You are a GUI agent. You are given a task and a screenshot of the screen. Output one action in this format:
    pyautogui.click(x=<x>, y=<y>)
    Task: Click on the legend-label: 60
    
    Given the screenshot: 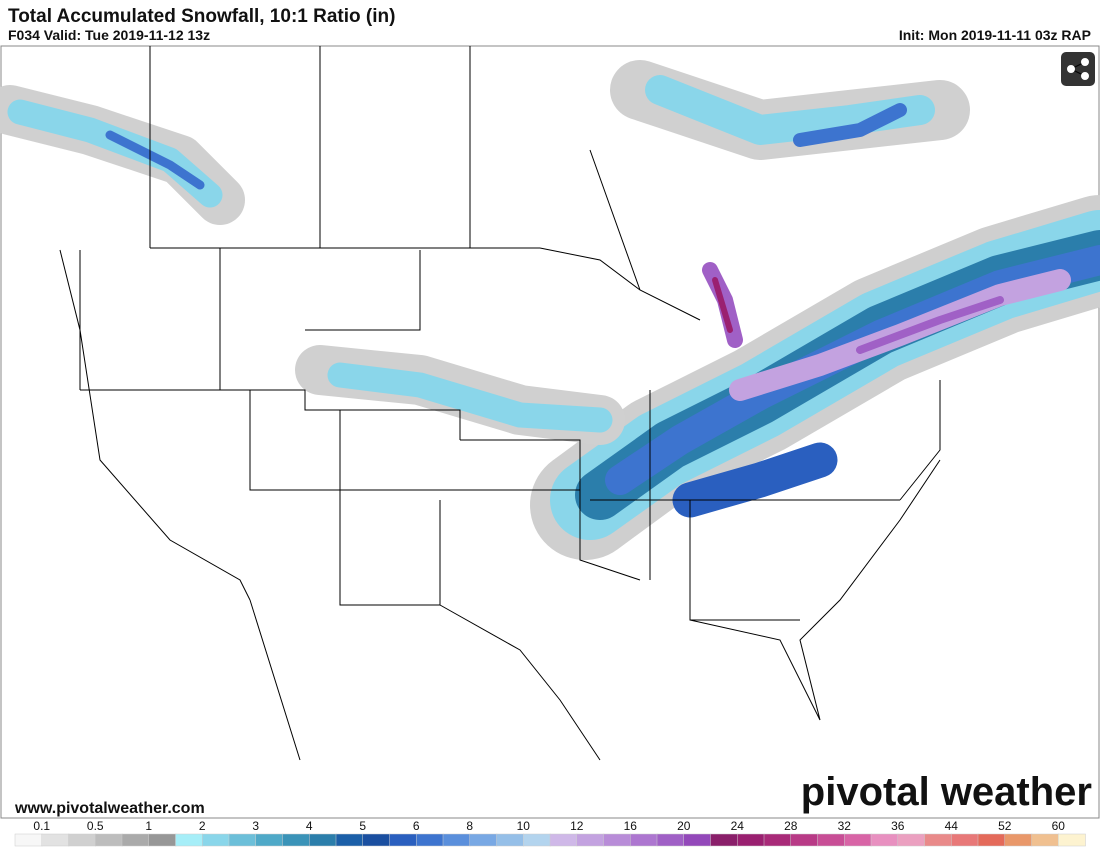 What is the action you would take?
    pyautogui.click(x=1059, y=826)
    